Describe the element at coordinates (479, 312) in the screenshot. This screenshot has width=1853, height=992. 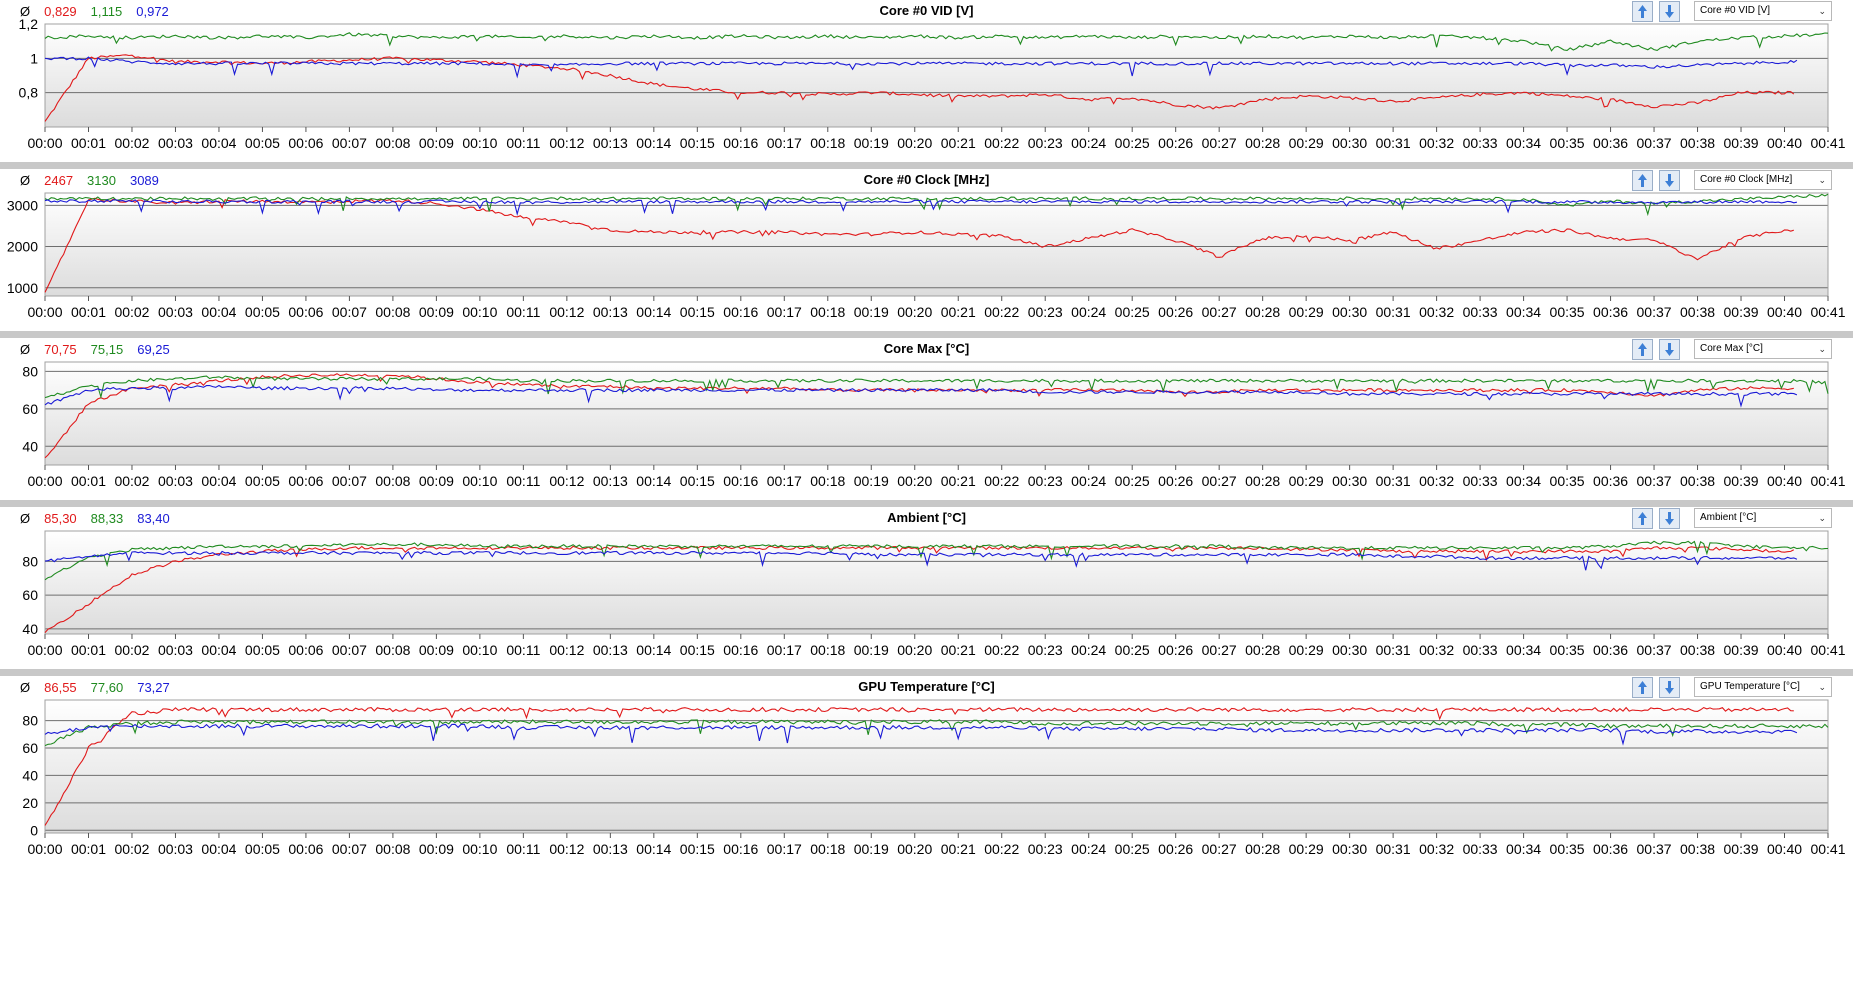
I see `x-tick-label: 00:10` at that location.